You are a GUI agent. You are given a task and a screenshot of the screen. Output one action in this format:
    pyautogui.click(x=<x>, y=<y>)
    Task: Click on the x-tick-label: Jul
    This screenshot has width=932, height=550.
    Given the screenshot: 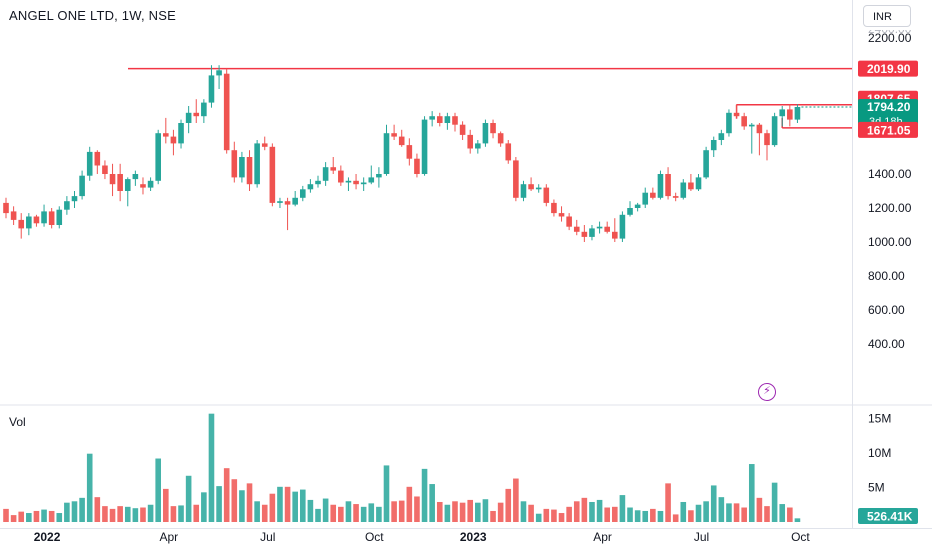 What is the action you would take?
    pyautogui.click(x=267, y=537)
    